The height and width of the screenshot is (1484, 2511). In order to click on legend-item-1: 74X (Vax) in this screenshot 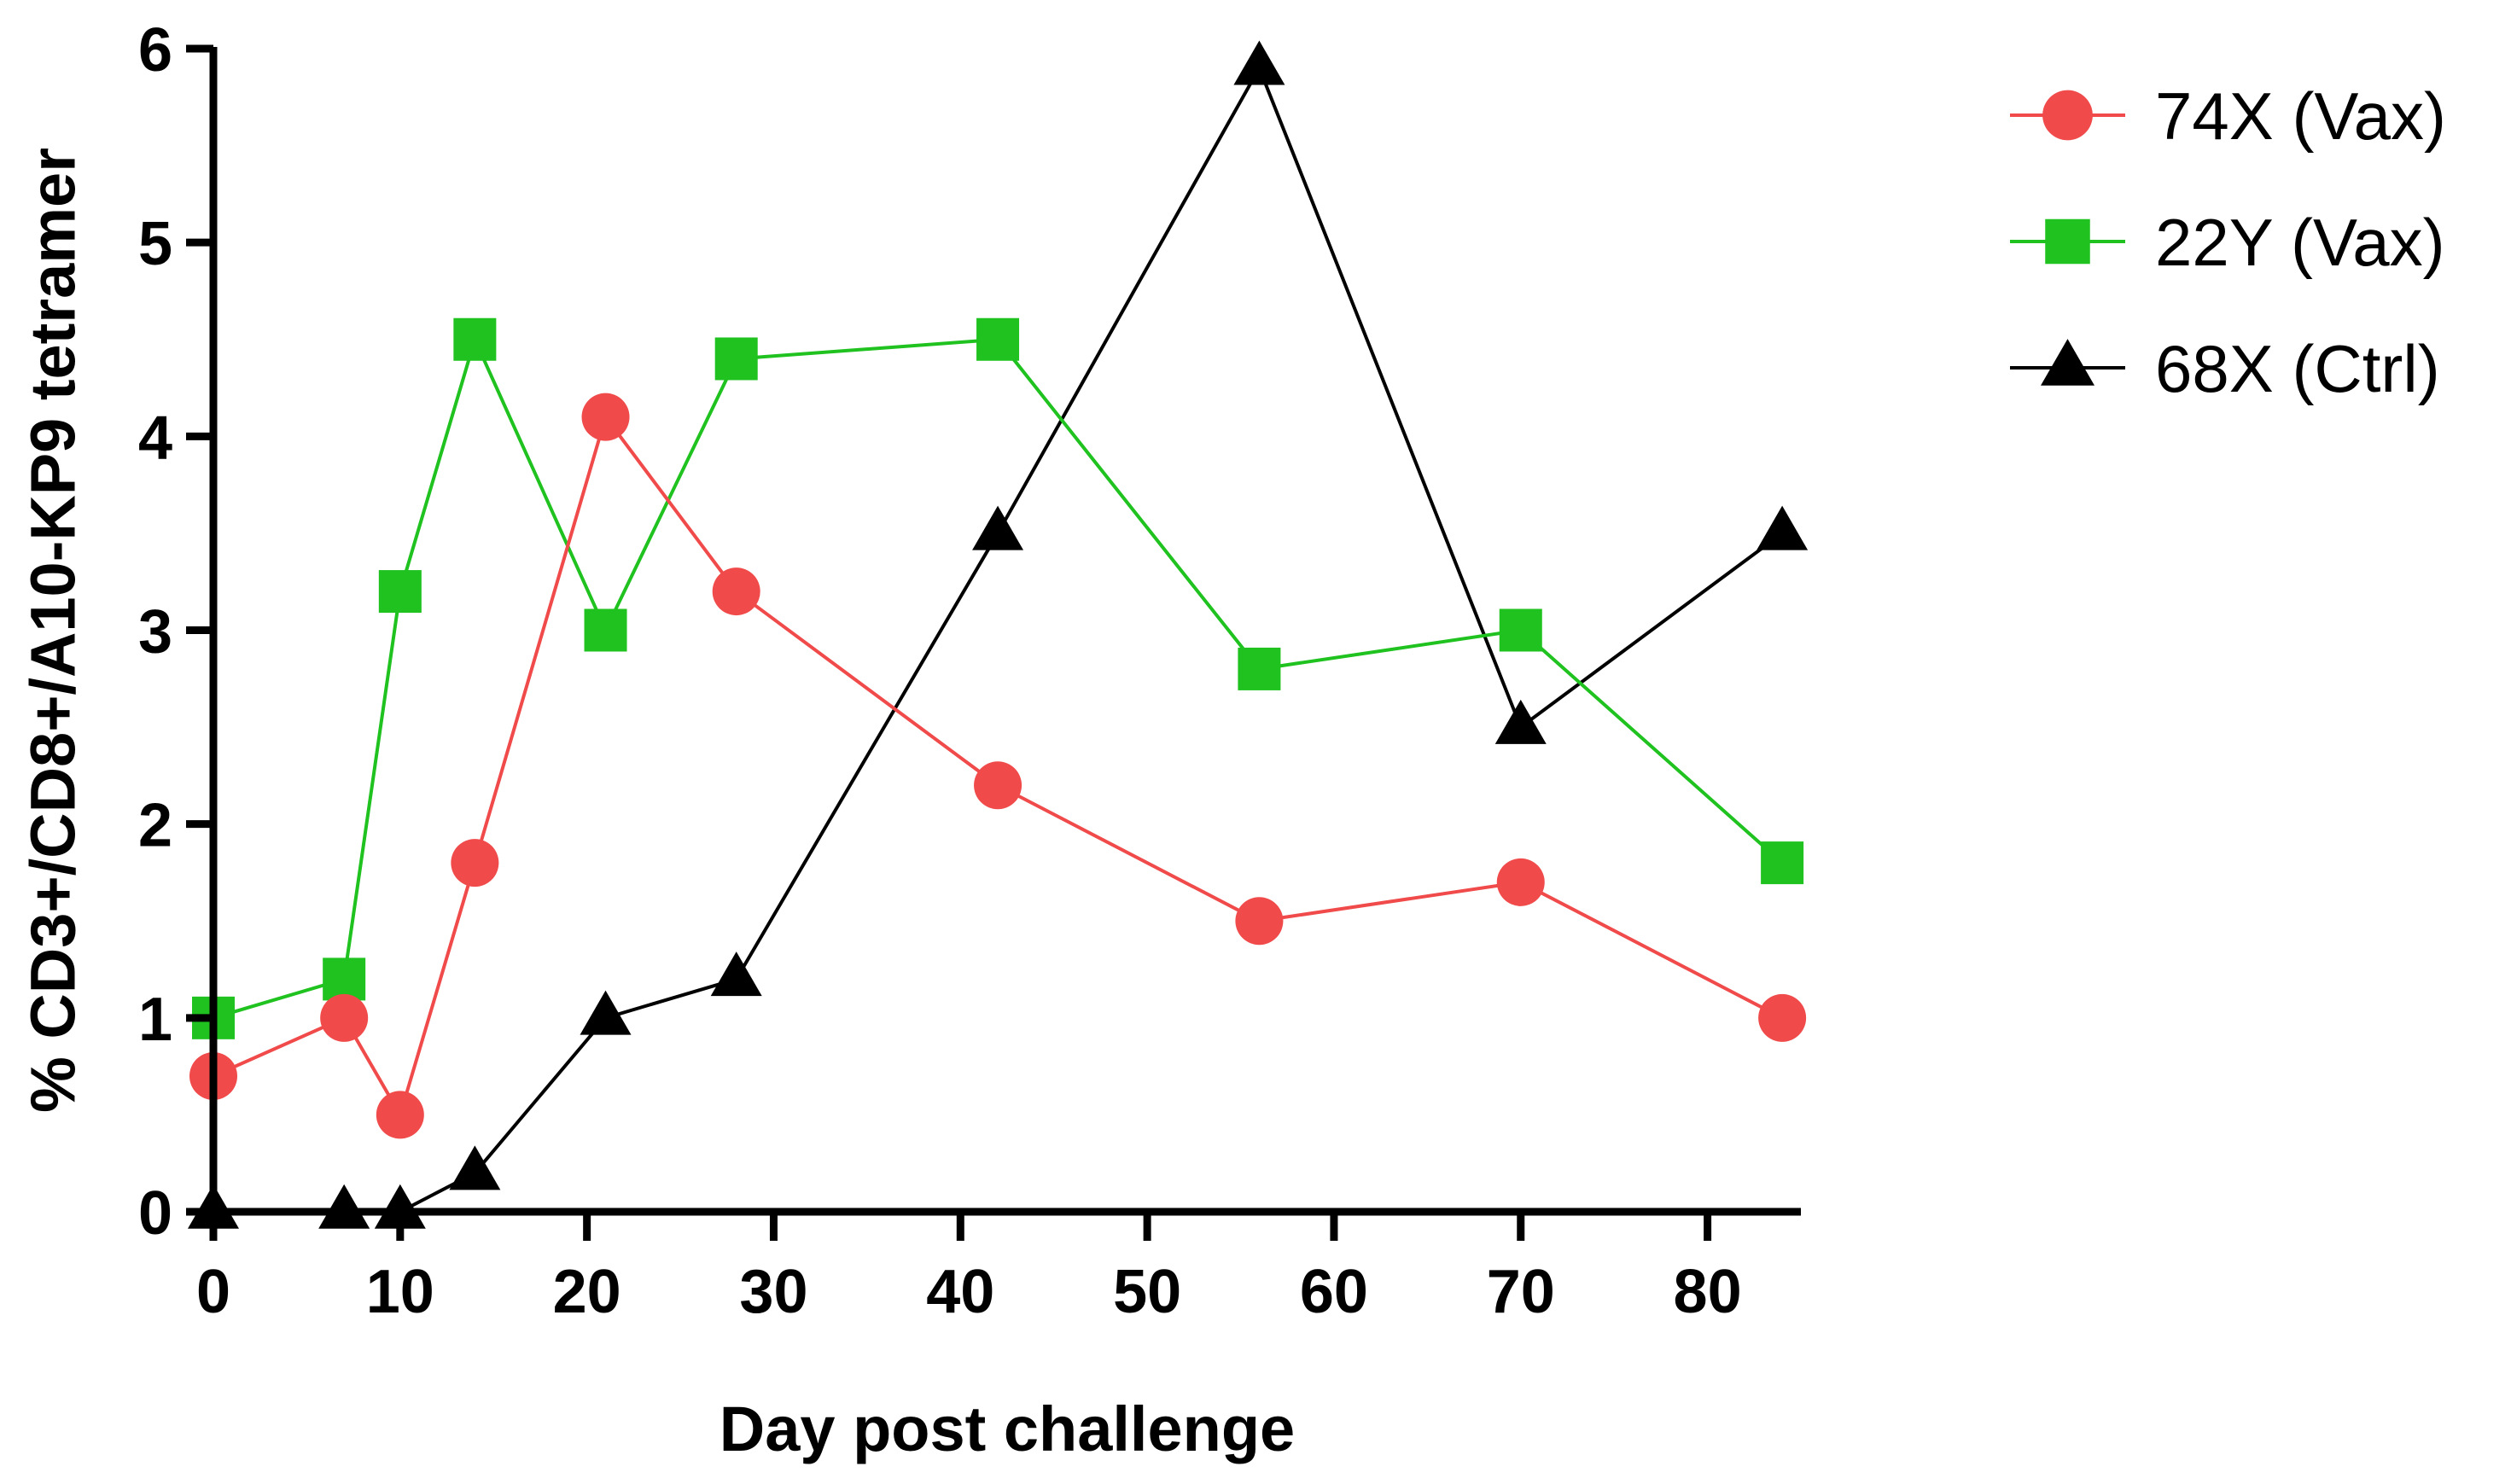, I will do `click(2228, 117)`.